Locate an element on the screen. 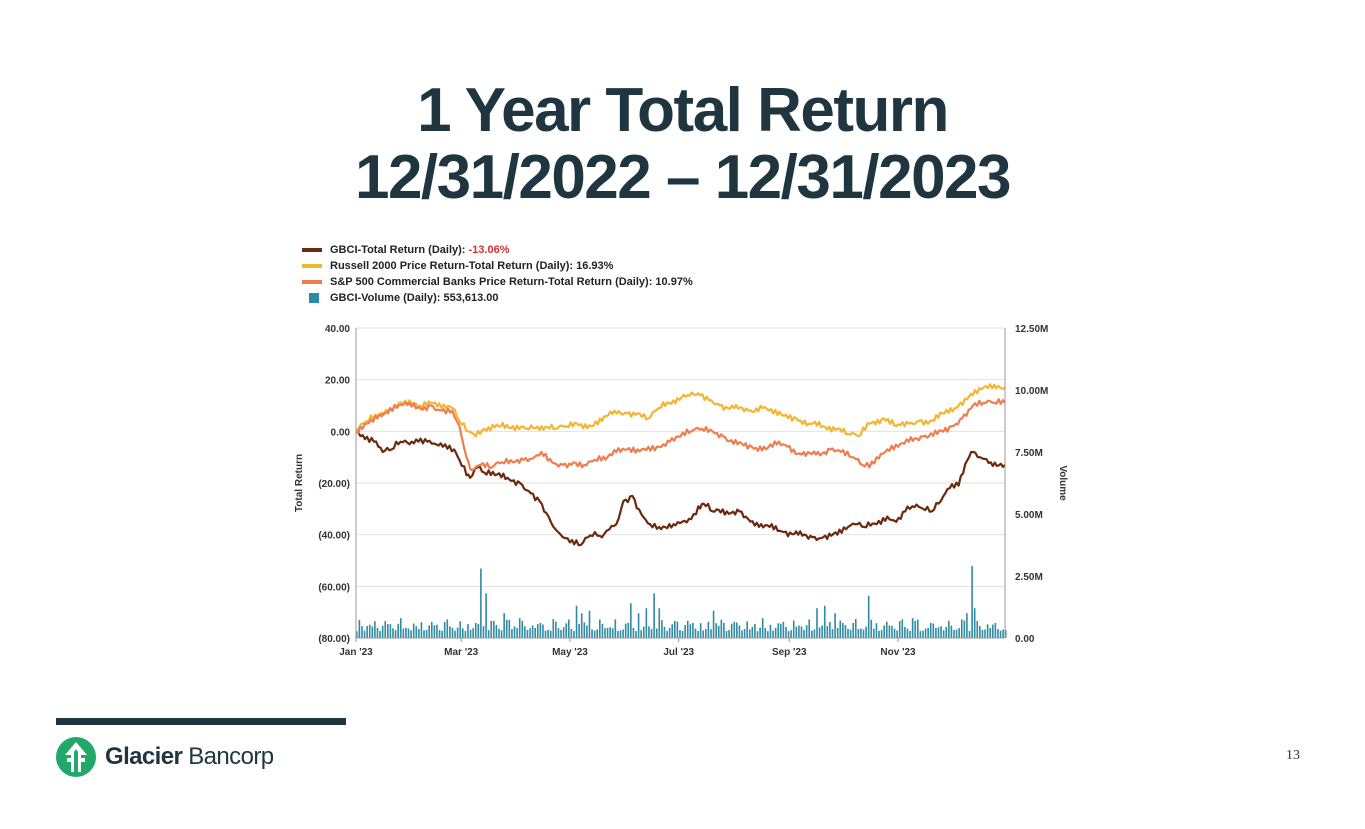 The image size is (1365, 829). x-tick-label: Sep '23 is located at coordinates (789, 652).